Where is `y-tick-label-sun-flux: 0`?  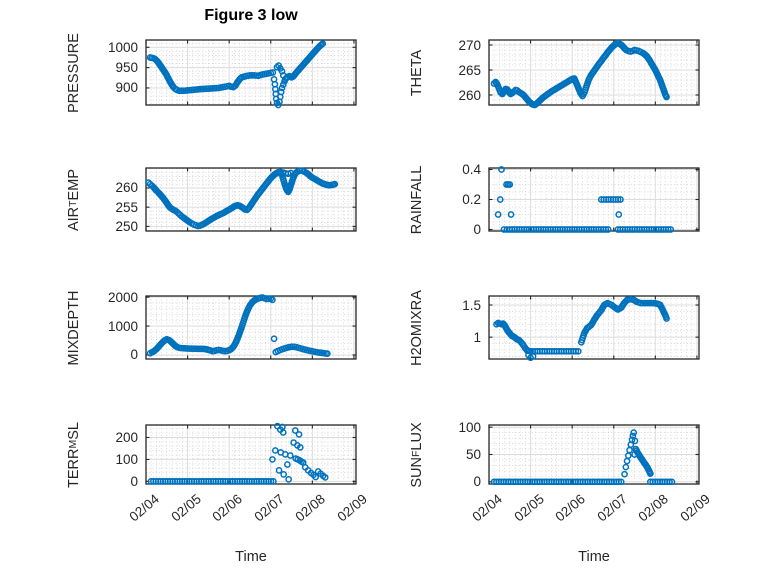 y-tick-label-sun-flux: 0 is located at coordinates (477, 482).